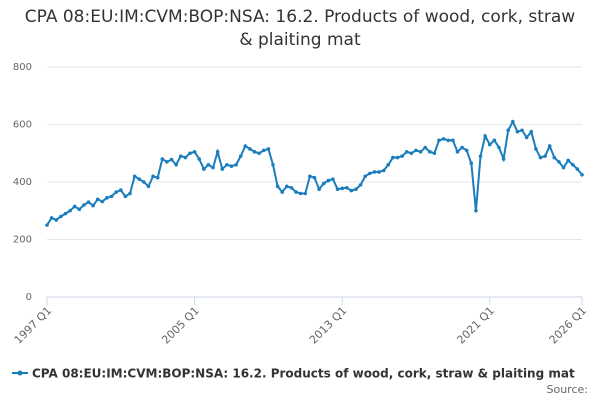 This screenshot has height=400, width=600. Describe the element at coordinates (475, 325) in the screenshot. I see `x-tick-label: 2021 Q1` at that location.